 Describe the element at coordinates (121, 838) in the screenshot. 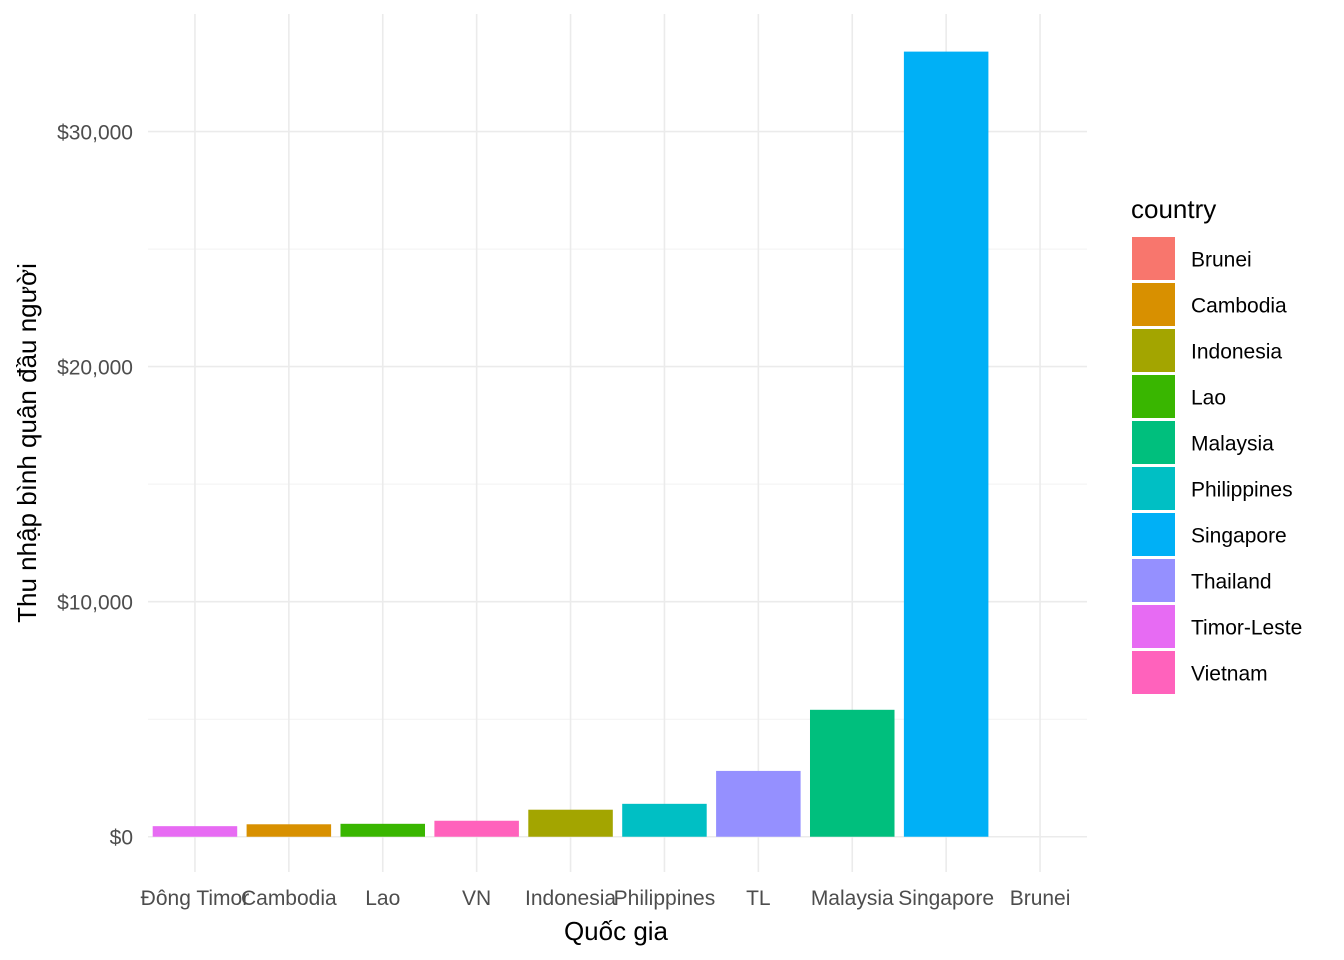

I see `y-tick-label: $0` at that location.